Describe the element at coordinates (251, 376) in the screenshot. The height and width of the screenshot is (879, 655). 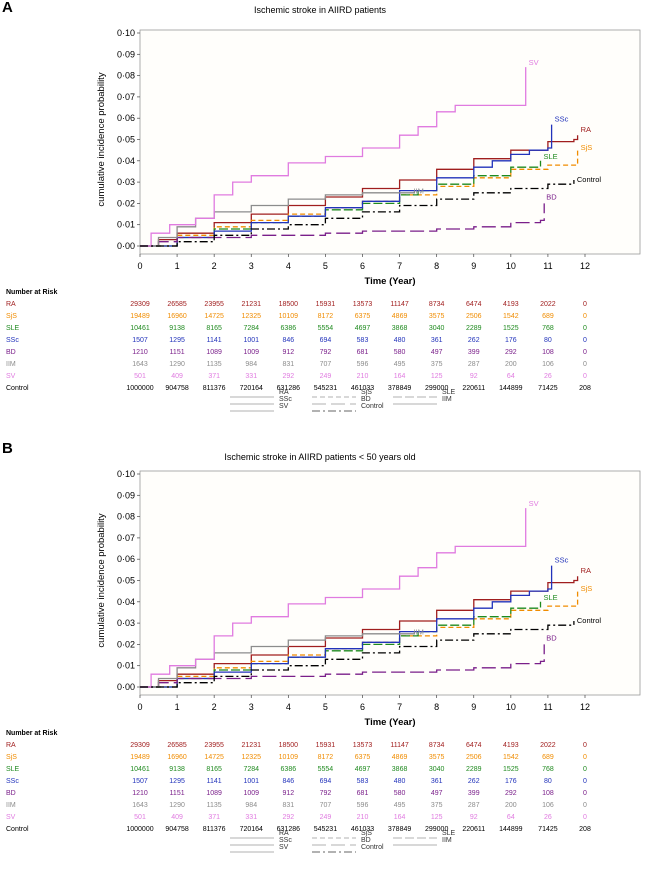
I see `risk-value: 331` at that location.